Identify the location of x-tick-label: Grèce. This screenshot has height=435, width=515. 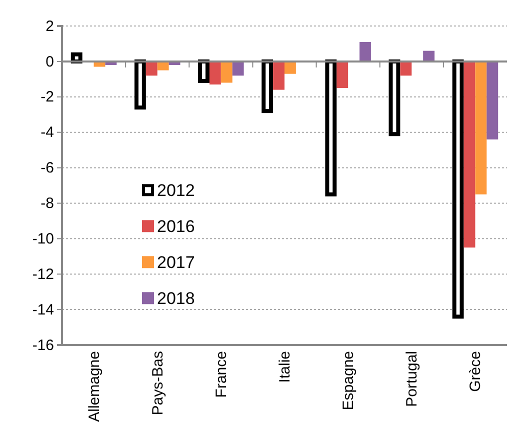
(475, 371).